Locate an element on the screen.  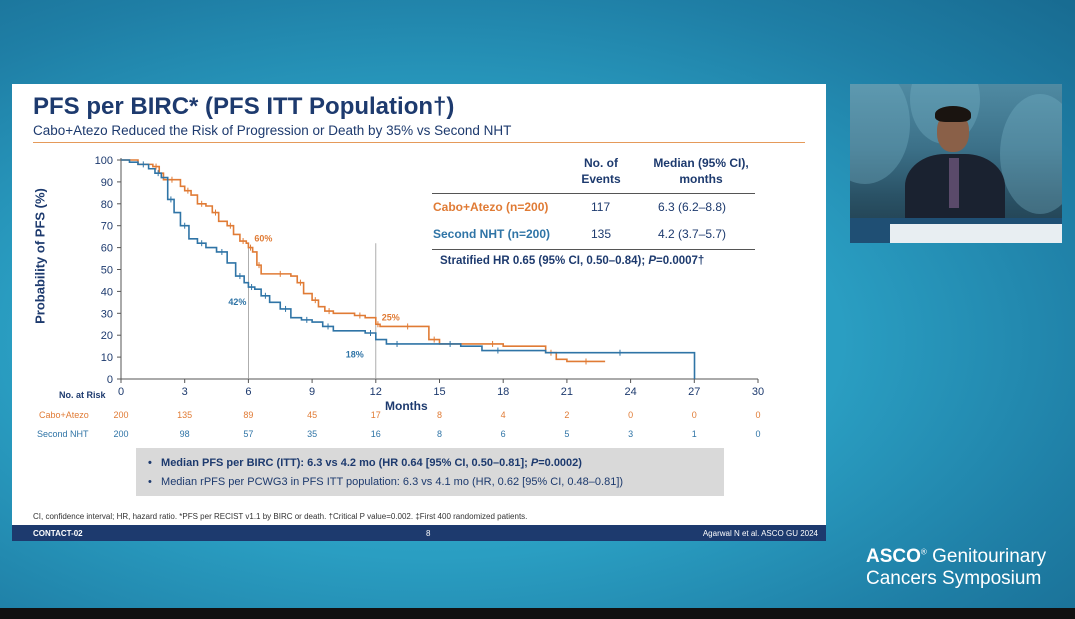
table-row-nht-median: 4.2 (3.7–5.7) is located at coordinates (692, 234).